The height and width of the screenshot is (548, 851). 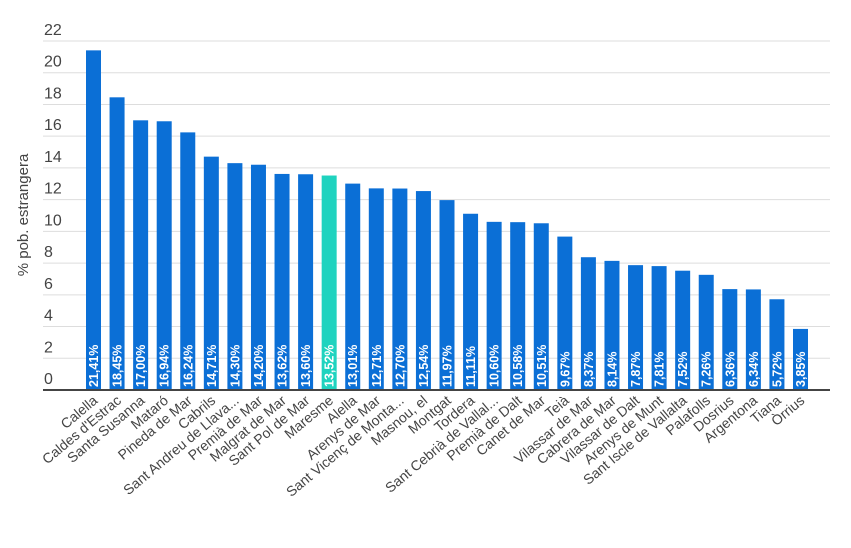 What do you see at coordinates (495, 366) in the screenshot?
I see `data-label: 10,60%` at bounding box center [495, 366].